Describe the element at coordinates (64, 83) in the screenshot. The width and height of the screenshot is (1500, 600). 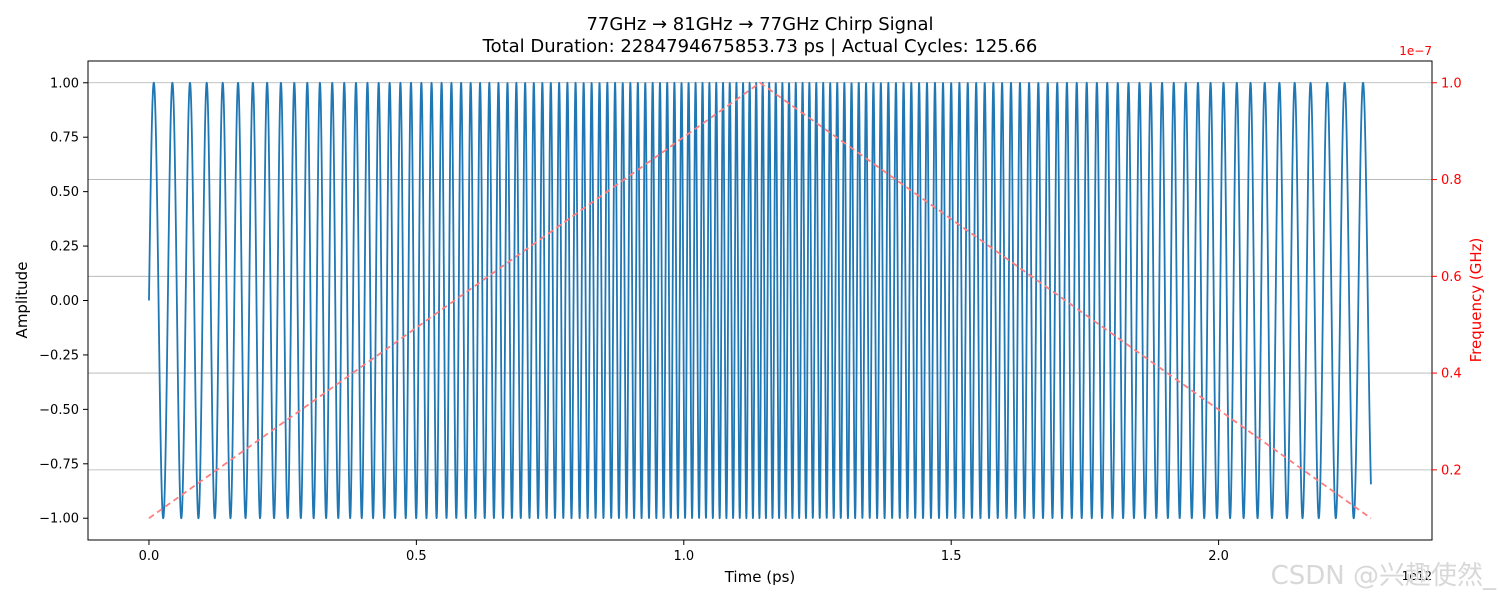
I see `y-tick-label: 1.00` at that location.